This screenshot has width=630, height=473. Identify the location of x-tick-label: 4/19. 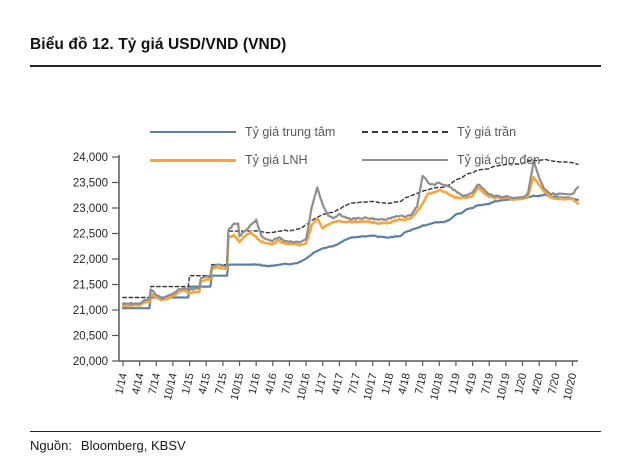
(471, 384).